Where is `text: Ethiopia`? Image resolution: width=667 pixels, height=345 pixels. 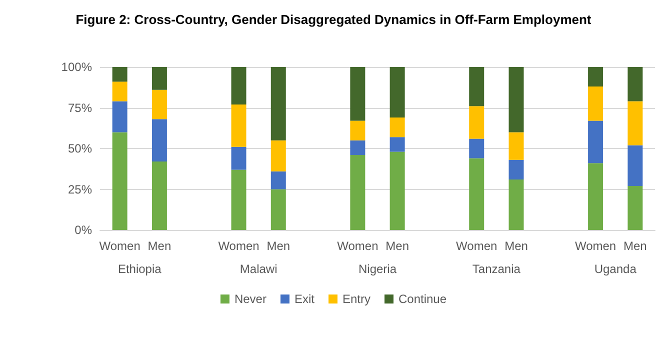 text: Ethiopia is located at coordinates (140, 269).